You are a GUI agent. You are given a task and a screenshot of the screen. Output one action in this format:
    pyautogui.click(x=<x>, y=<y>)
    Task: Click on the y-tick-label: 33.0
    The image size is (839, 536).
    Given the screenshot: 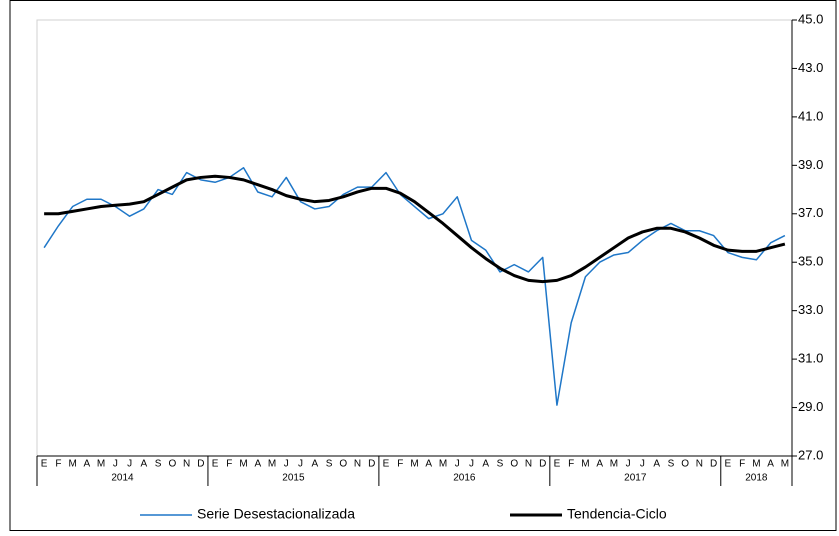 What is the action you would take?
    pyautogui.click(x=810, y=309)
    